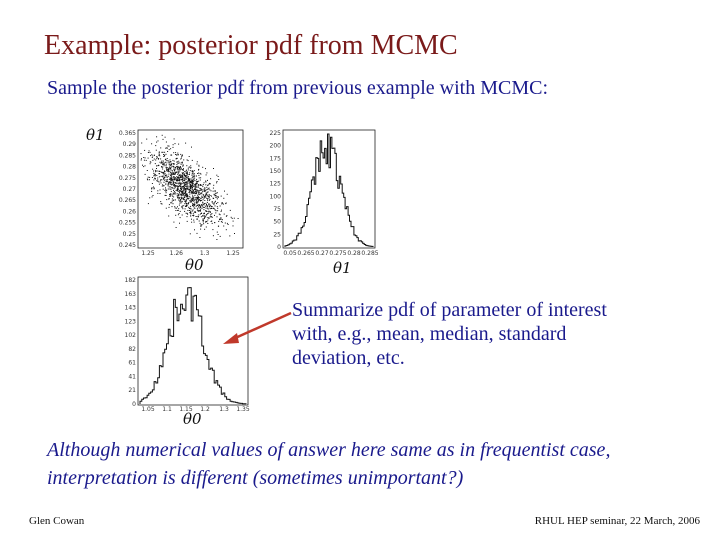  I want to click on pointer-arrow, so click(257, 327).